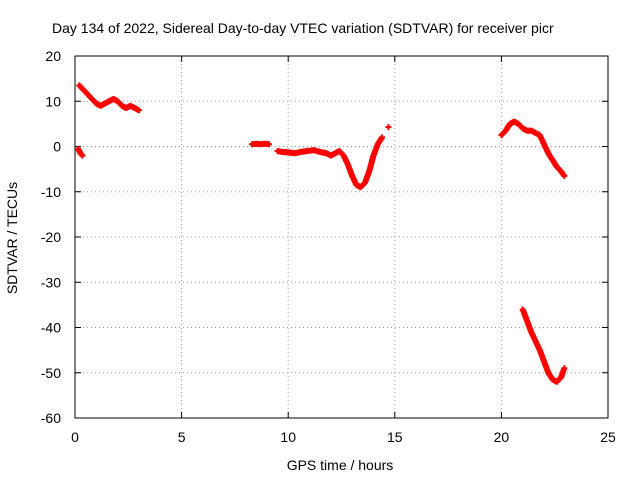  I want to click on y-tick-label: -40, so click(51, 328).